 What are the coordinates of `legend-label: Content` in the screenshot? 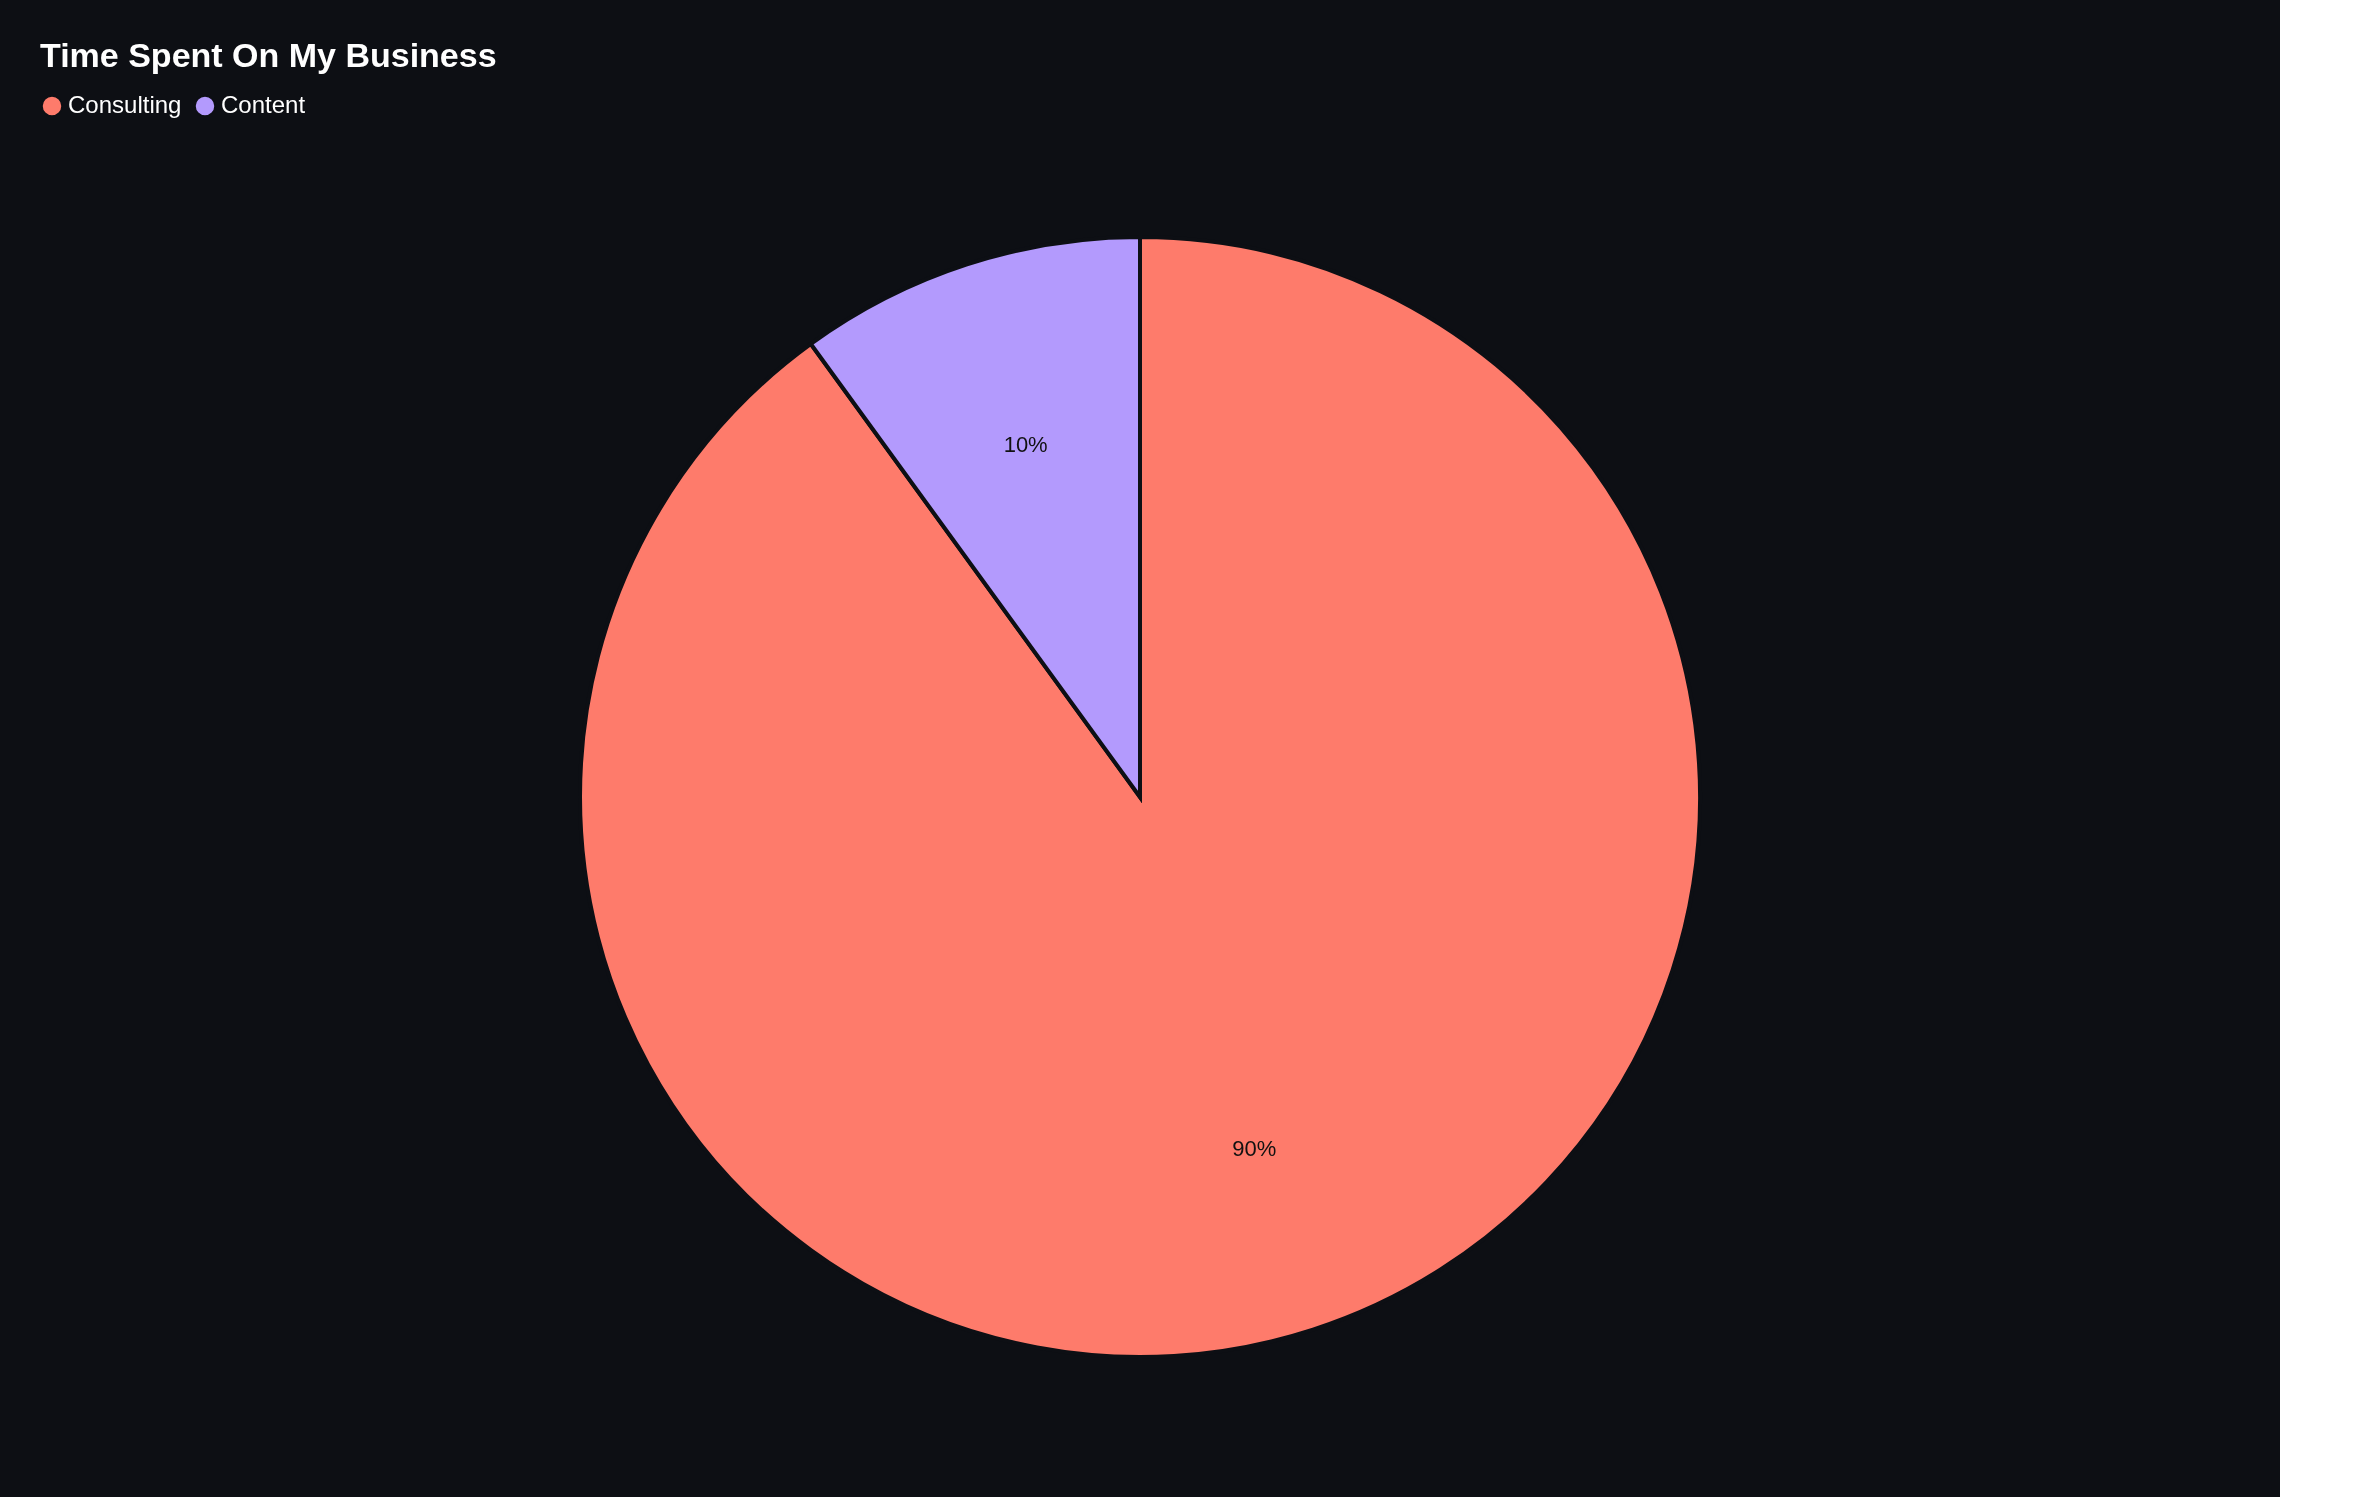 It's located at (263, 104).